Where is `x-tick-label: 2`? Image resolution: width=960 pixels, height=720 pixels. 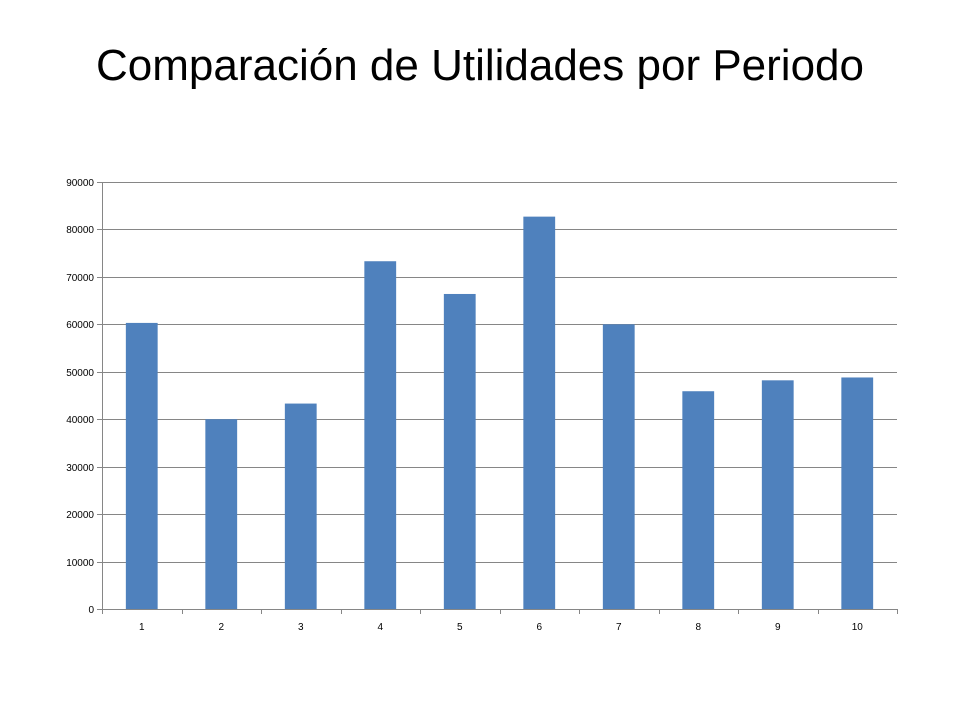
x-tick-label: 2 is located at coordinates (221, 627).